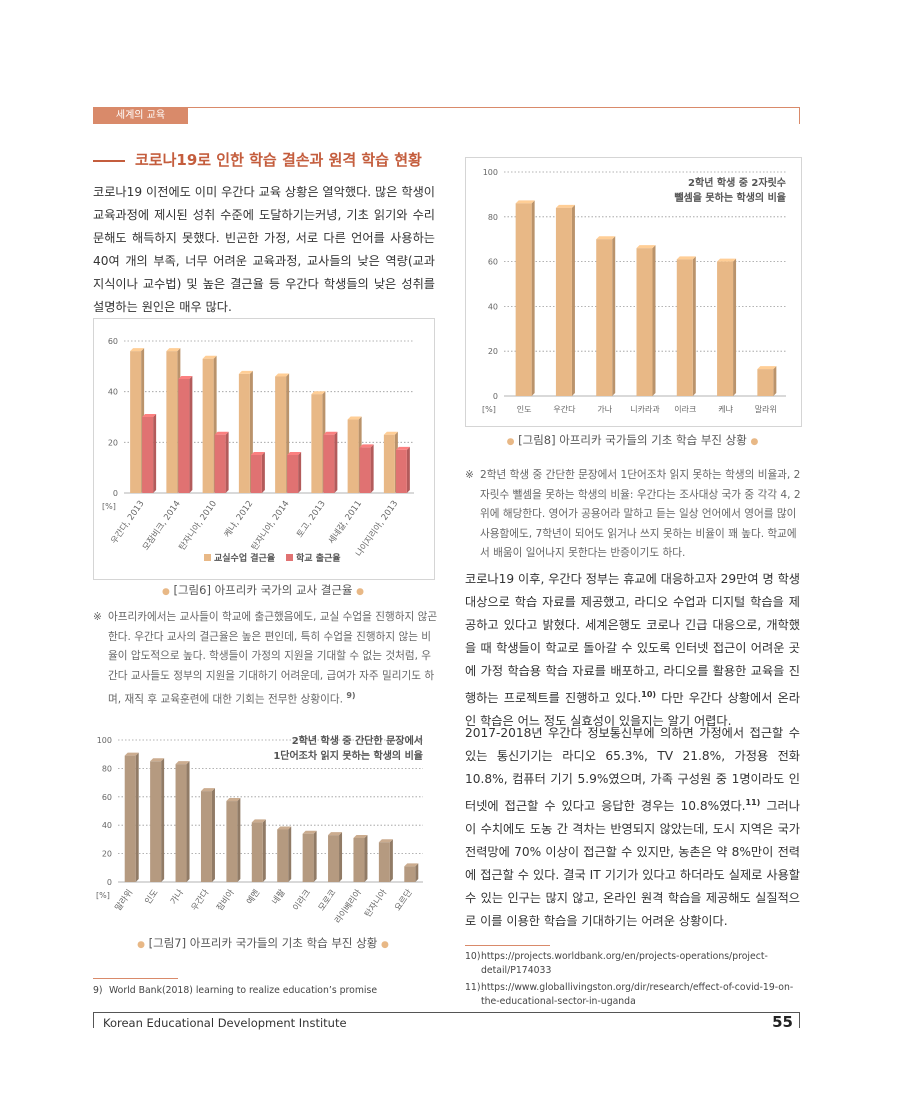 This screenshot has width=900, height=1115. Describe the element at coordinates (345, 522) in the screenshot. I see `x-tick-label: 세네갈, 2011` at that location.